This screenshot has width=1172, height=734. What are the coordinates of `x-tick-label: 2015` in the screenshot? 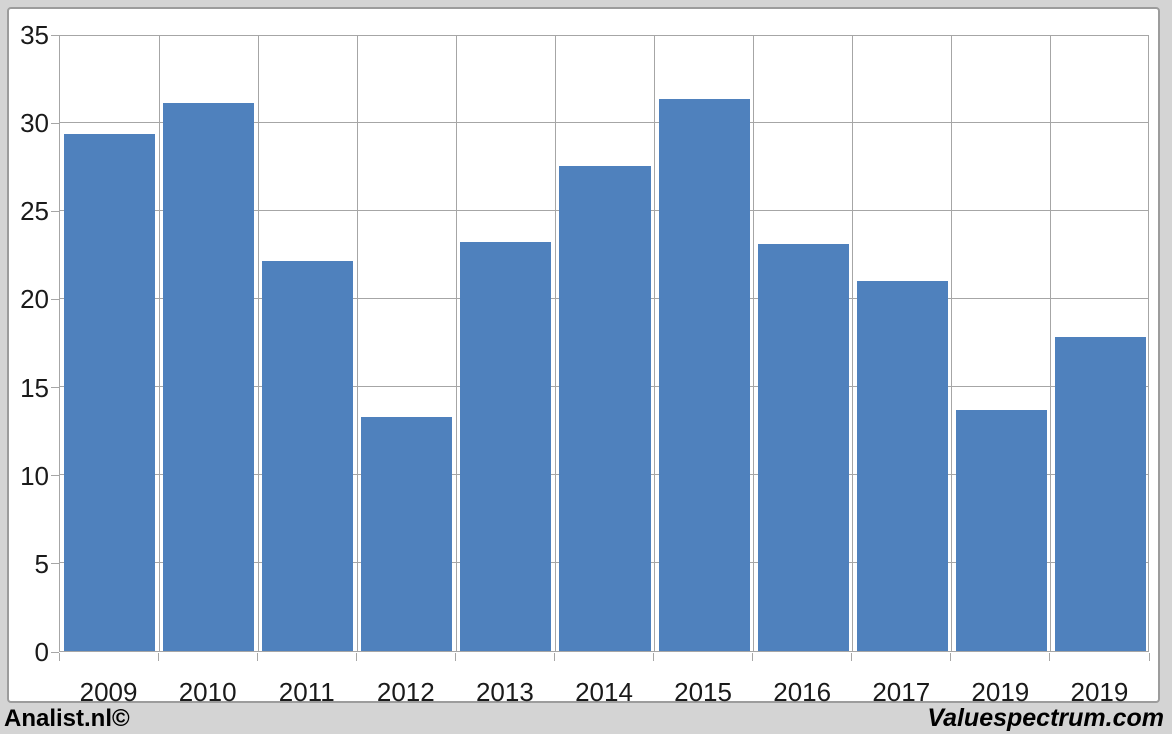 It's located at (703, 692).